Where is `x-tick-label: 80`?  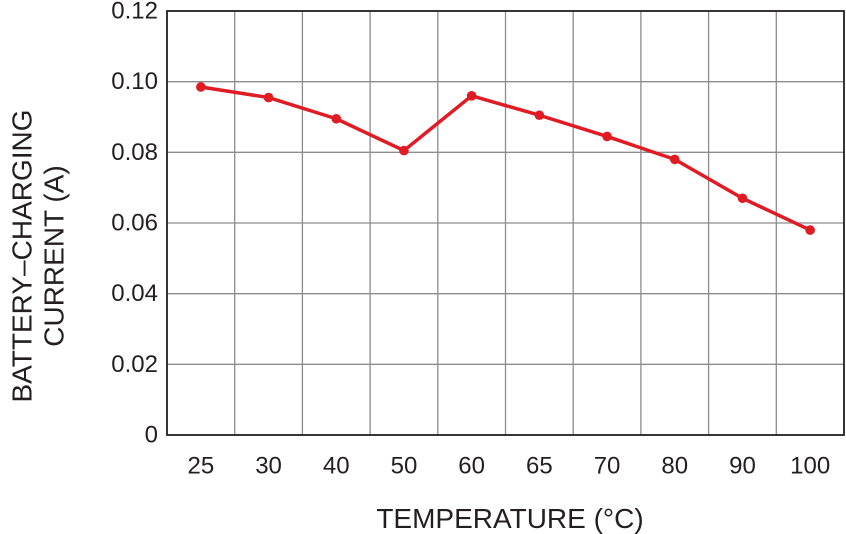
x-tick-label: 80 is located at coordinates (674, 466).